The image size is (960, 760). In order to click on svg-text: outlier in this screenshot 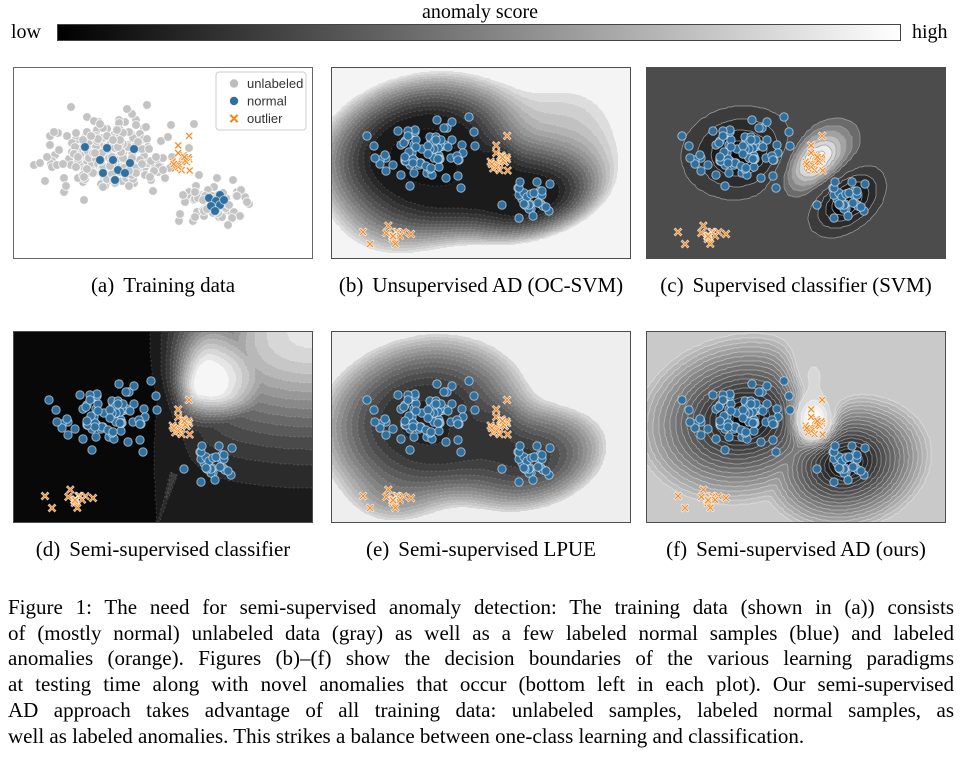, I will do `click(265, 118)`.